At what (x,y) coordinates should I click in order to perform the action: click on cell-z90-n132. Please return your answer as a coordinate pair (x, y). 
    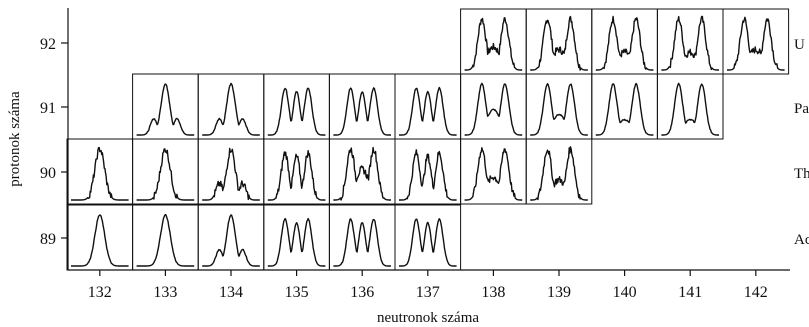
    Looking at the image, I should click on (100, 171).